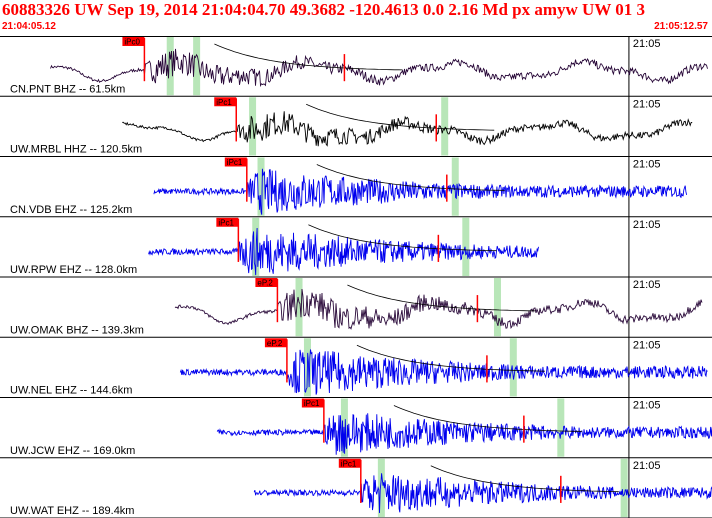 This screenshot has width=712, height=518. Describe the element at coordinates (67, 89) in the screenshot. I see `station-label: CN.PNT BHZ -- 61.5km` at that location.